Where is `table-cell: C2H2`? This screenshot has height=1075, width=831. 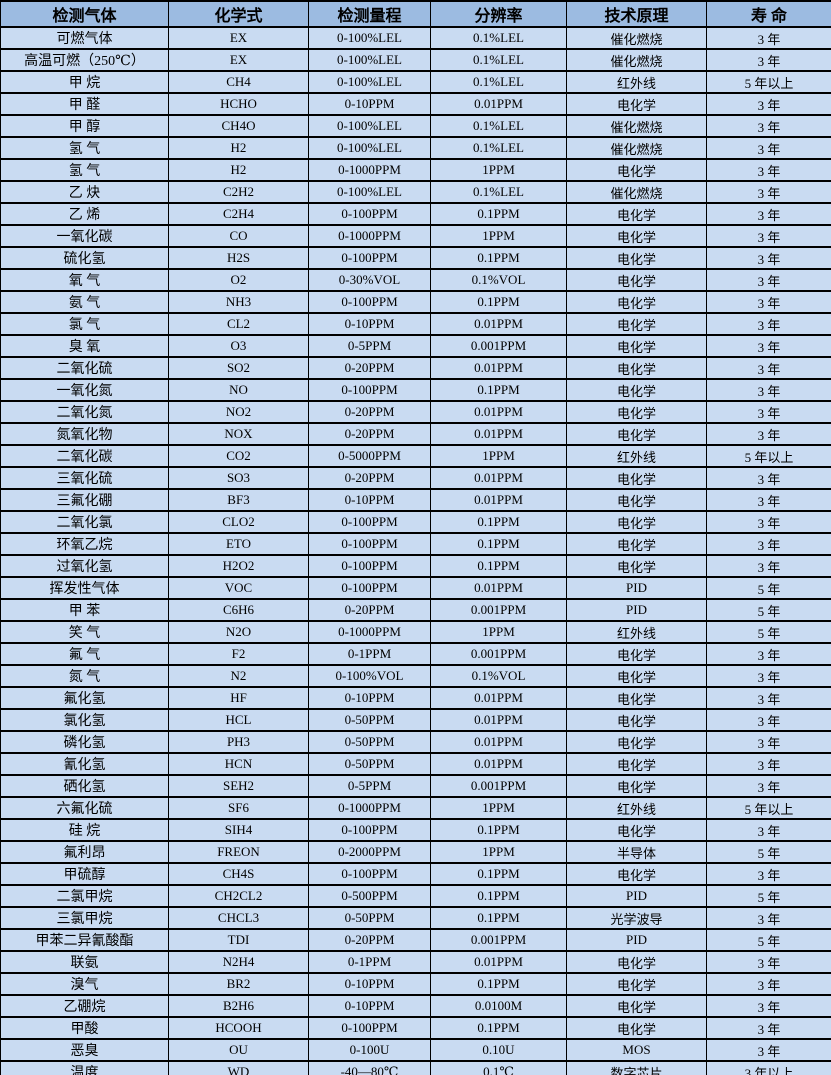 table-cell: C2H2 is located at coordinates (238, 192).